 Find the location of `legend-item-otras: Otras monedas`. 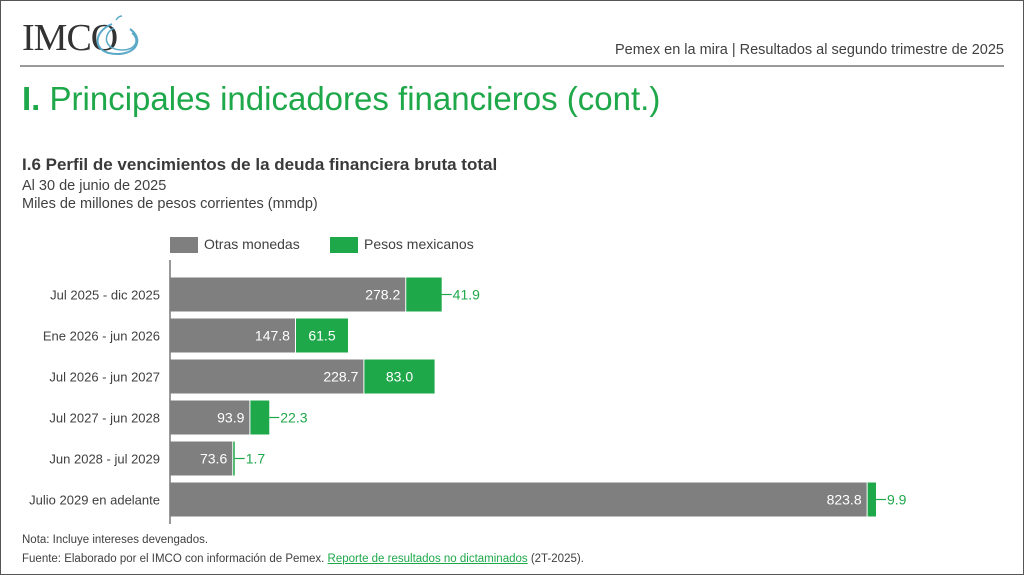

legend-item-otras: Otras monedas is located at coordinates (235, 245).